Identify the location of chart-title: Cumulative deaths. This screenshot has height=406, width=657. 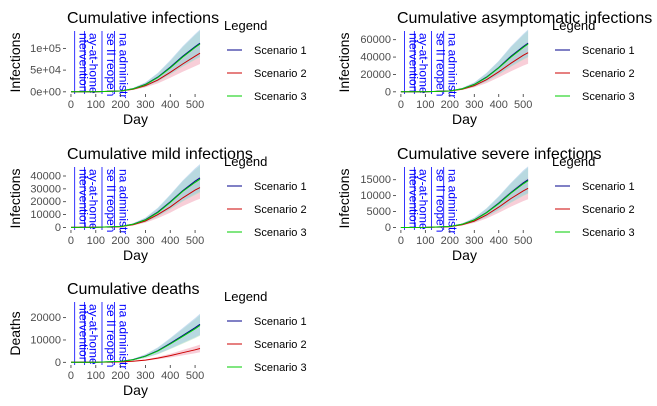
(133, 289).